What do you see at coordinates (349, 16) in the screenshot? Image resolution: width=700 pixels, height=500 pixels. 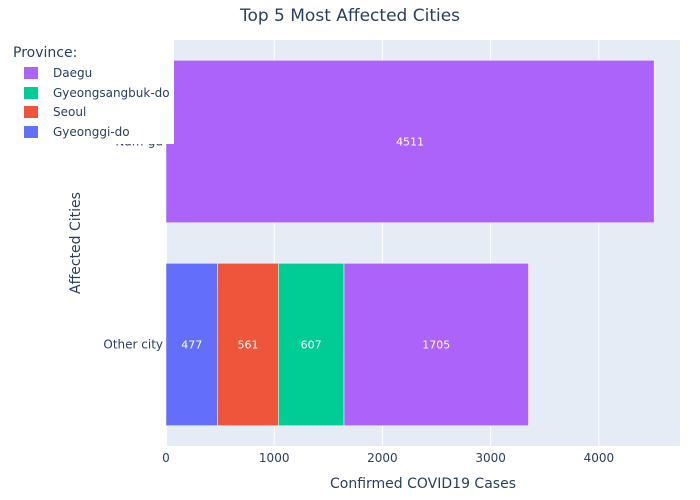 I see `chart-title: Top 5 Most Affected Cities` at bounding box center [349, 16].